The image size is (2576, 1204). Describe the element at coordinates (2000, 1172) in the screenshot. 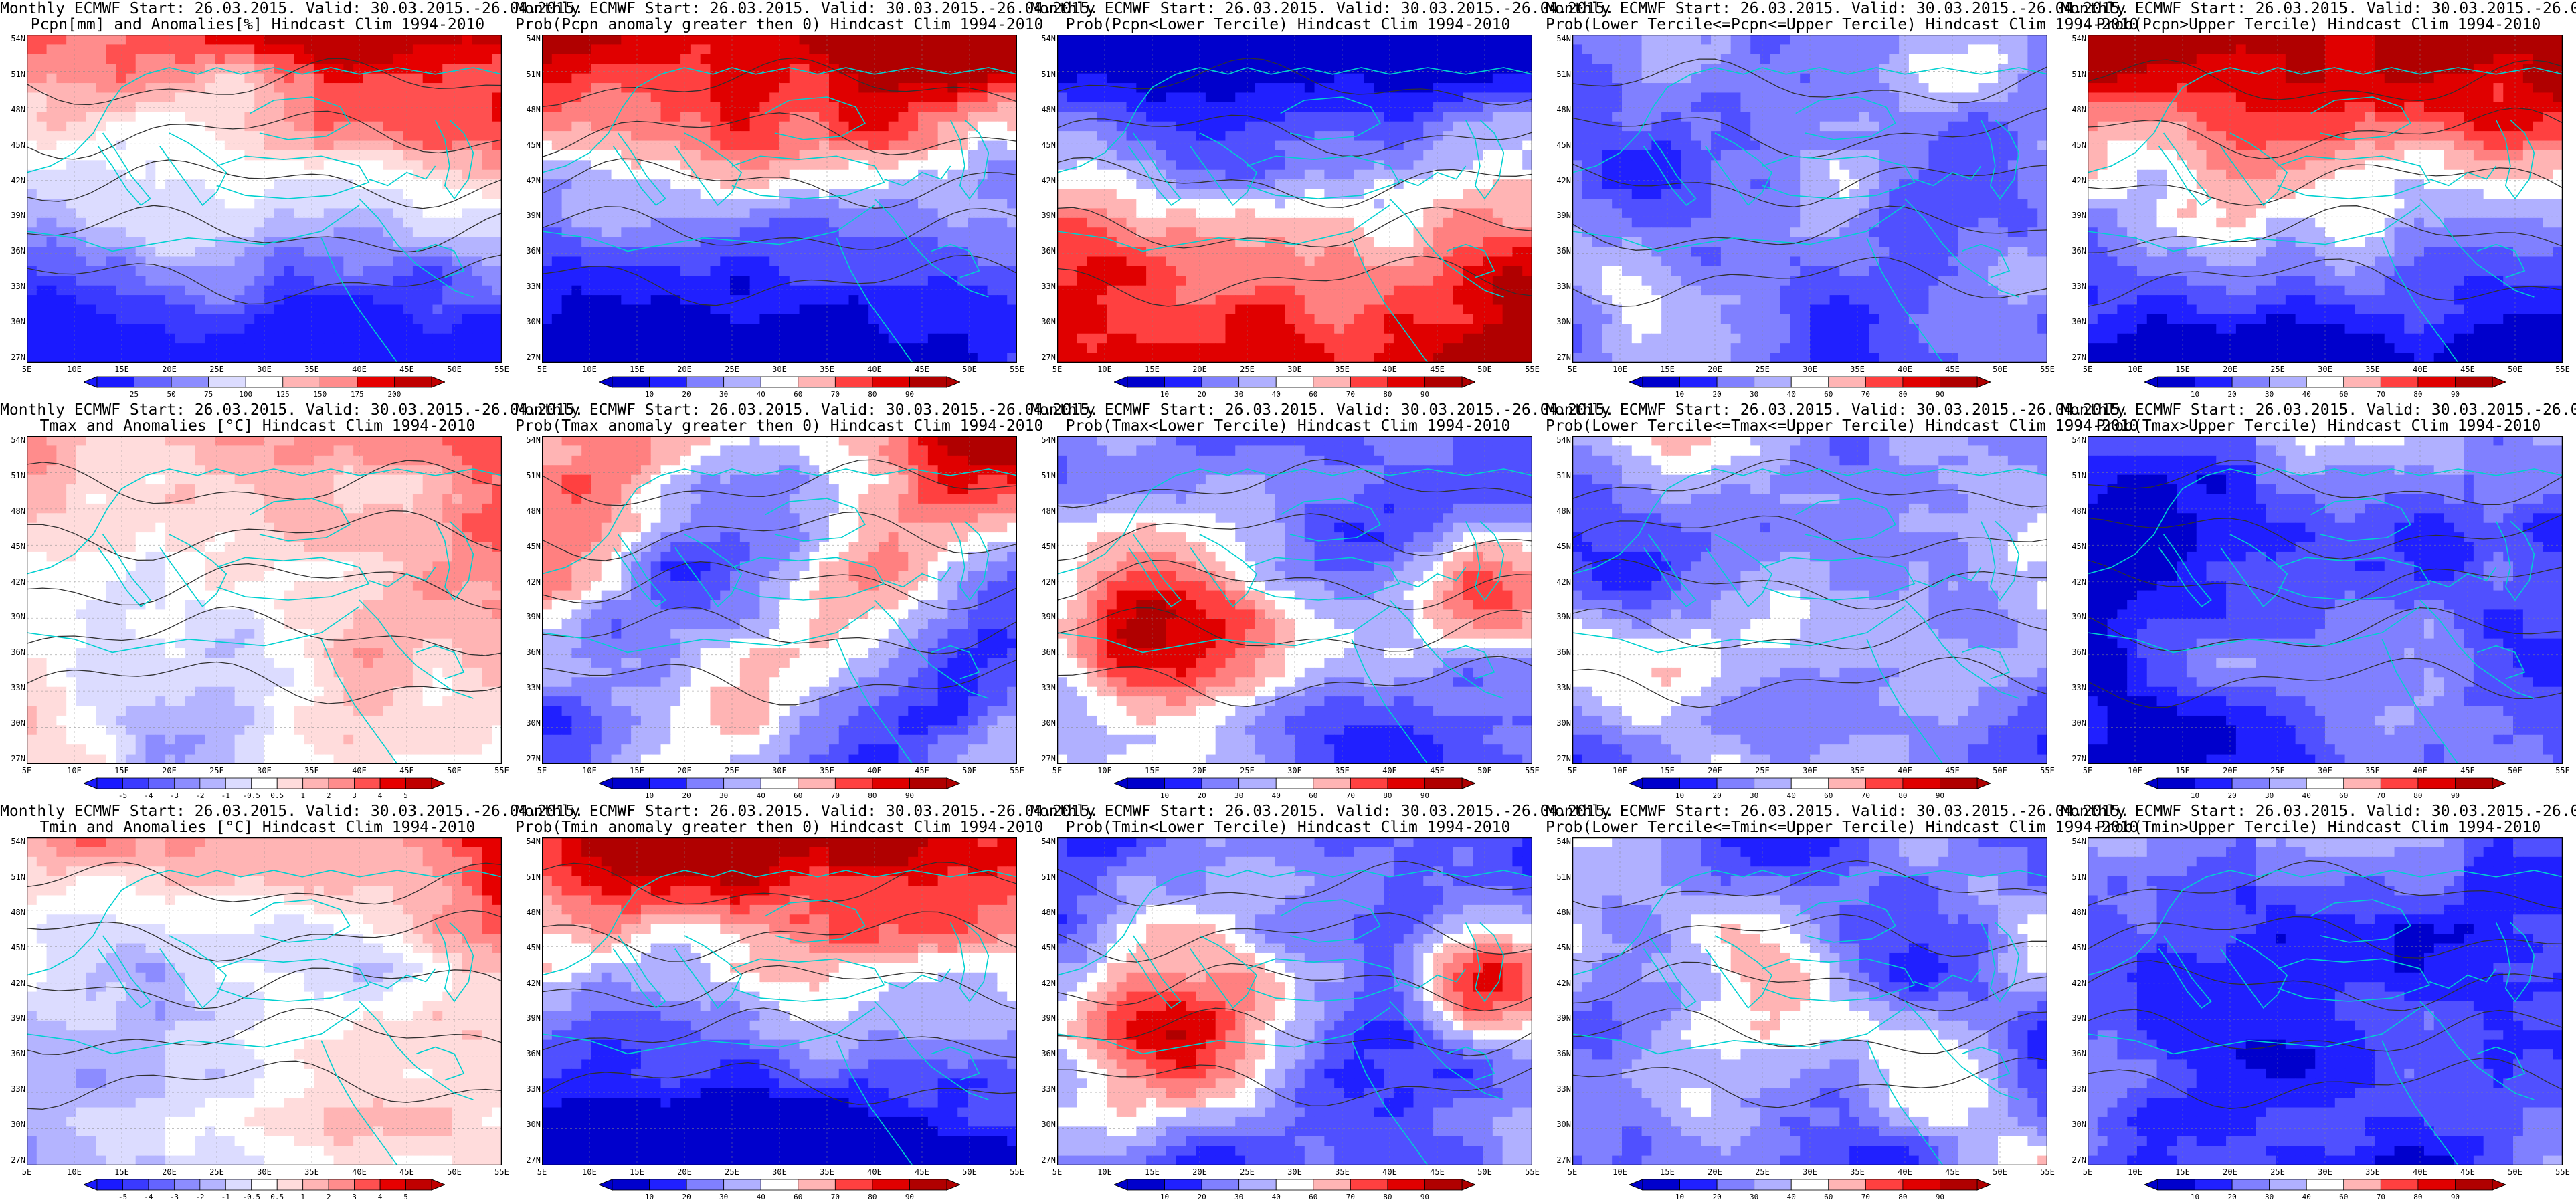

I see `lon-tick-label: 50E` at that location.